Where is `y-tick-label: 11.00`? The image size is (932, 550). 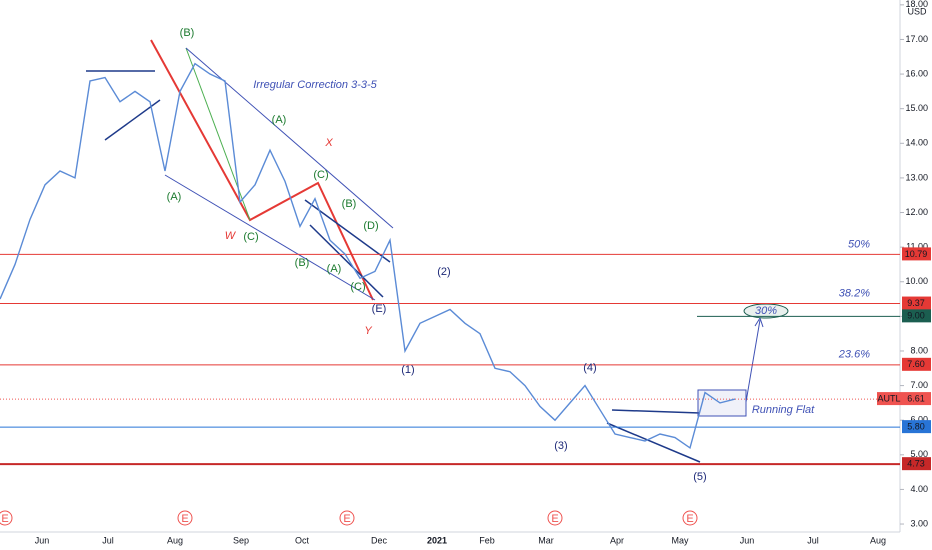 y-tick-label: 11.00 is located at coordinates (917, 247).